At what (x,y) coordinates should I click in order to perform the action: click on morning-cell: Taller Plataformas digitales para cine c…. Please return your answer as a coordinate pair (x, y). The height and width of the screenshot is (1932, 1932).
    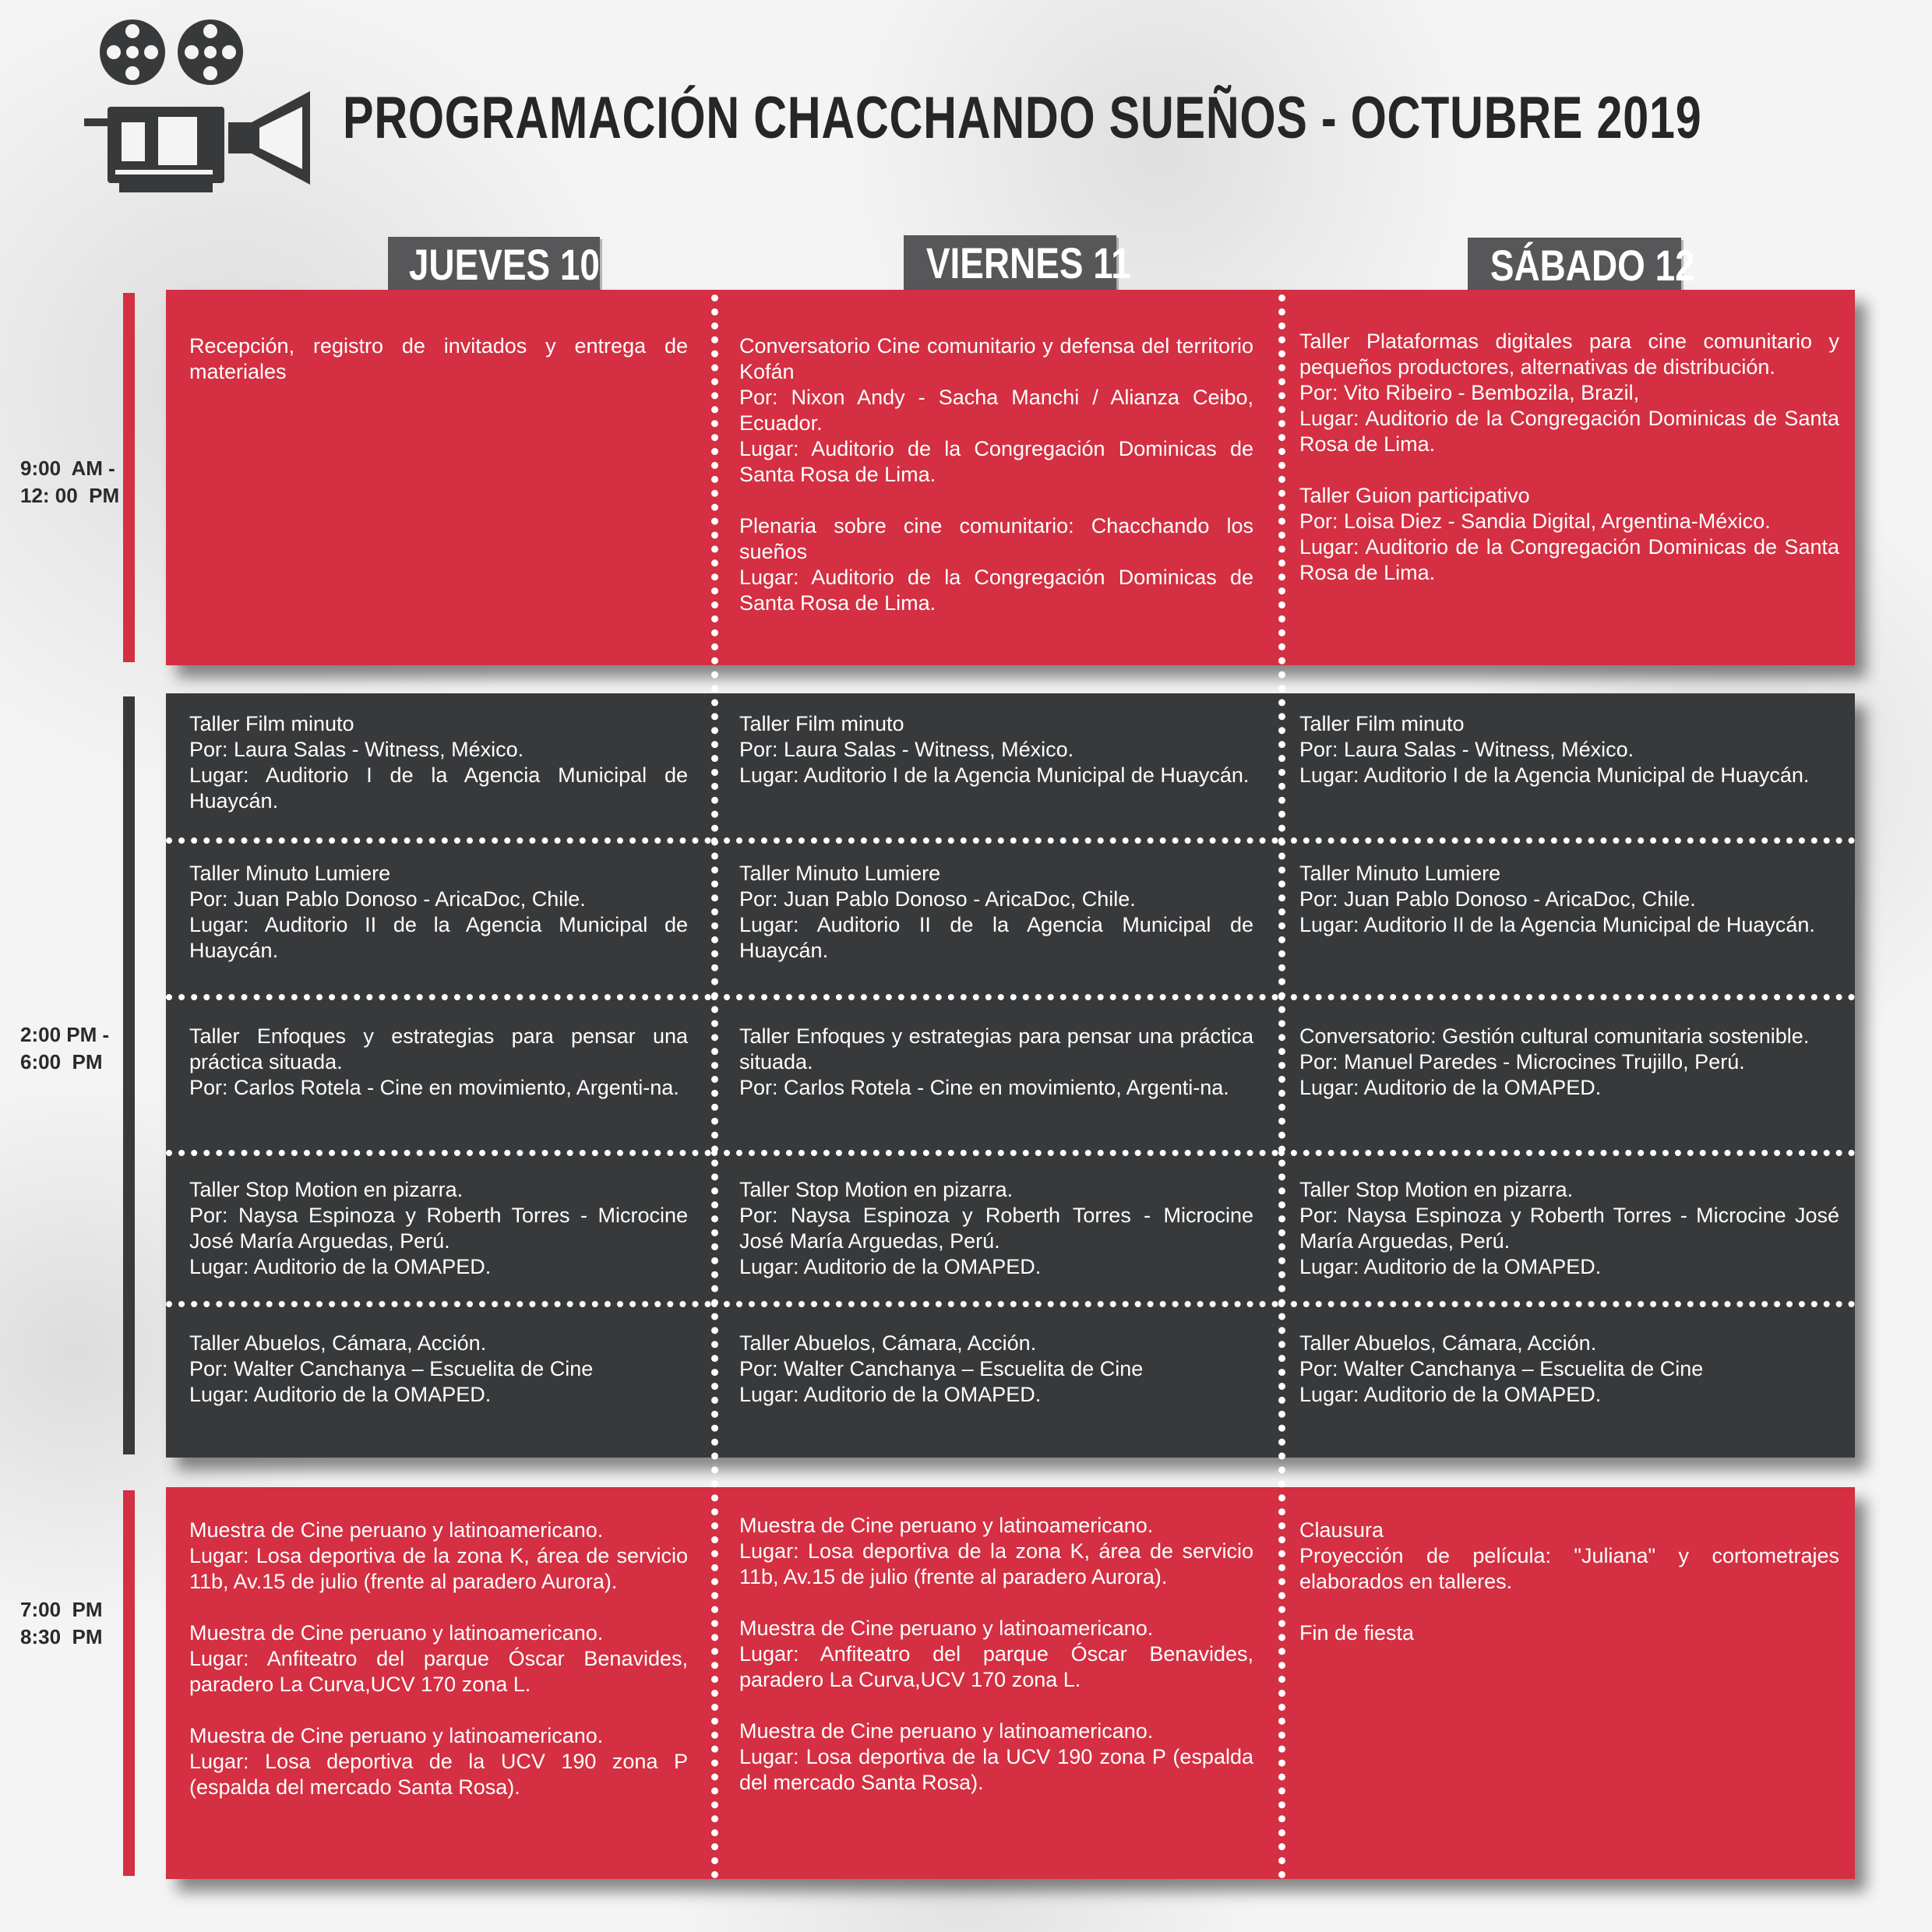
    Looking at the image, I should click on (1567, 477).